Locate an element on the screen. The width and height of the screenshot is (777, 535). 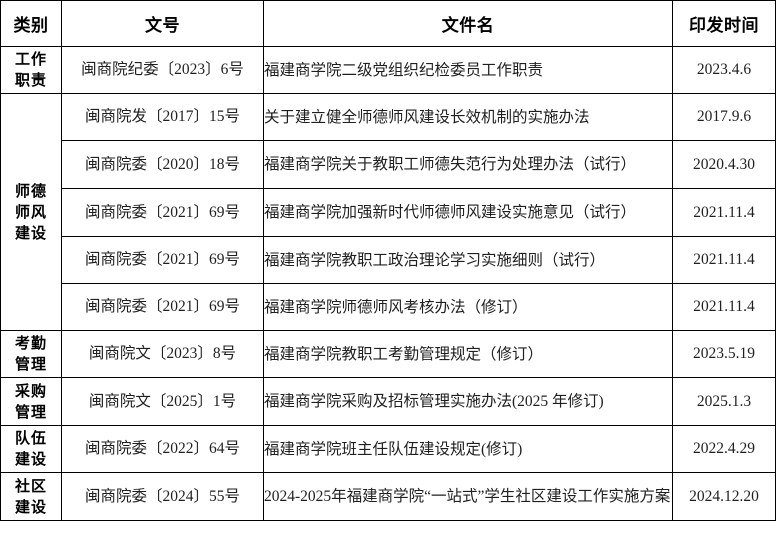
doc-name-cell: 福建商学院师德师风考核办法（修订） is located at coordinates (468, 307).